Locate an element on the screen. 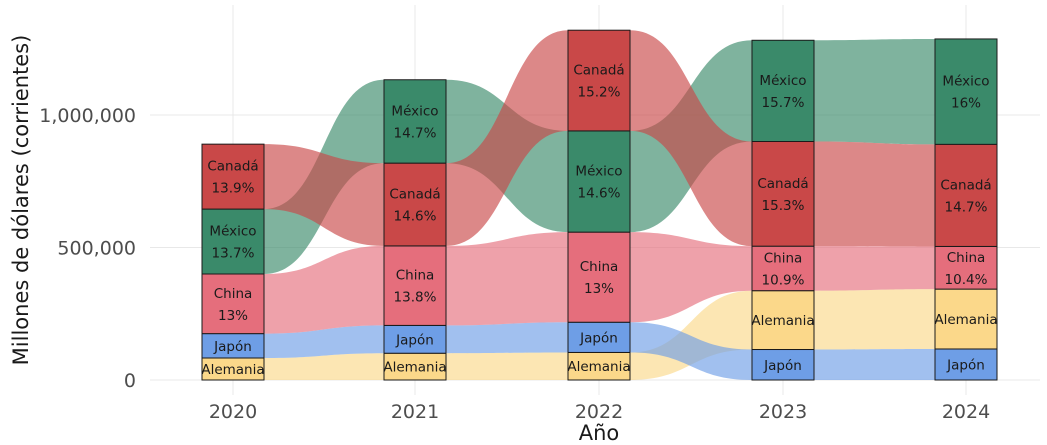 The height and width of the screenshot is (445, 1047). flow-alemania-2020-2021 is located at coordinates (324, 366).